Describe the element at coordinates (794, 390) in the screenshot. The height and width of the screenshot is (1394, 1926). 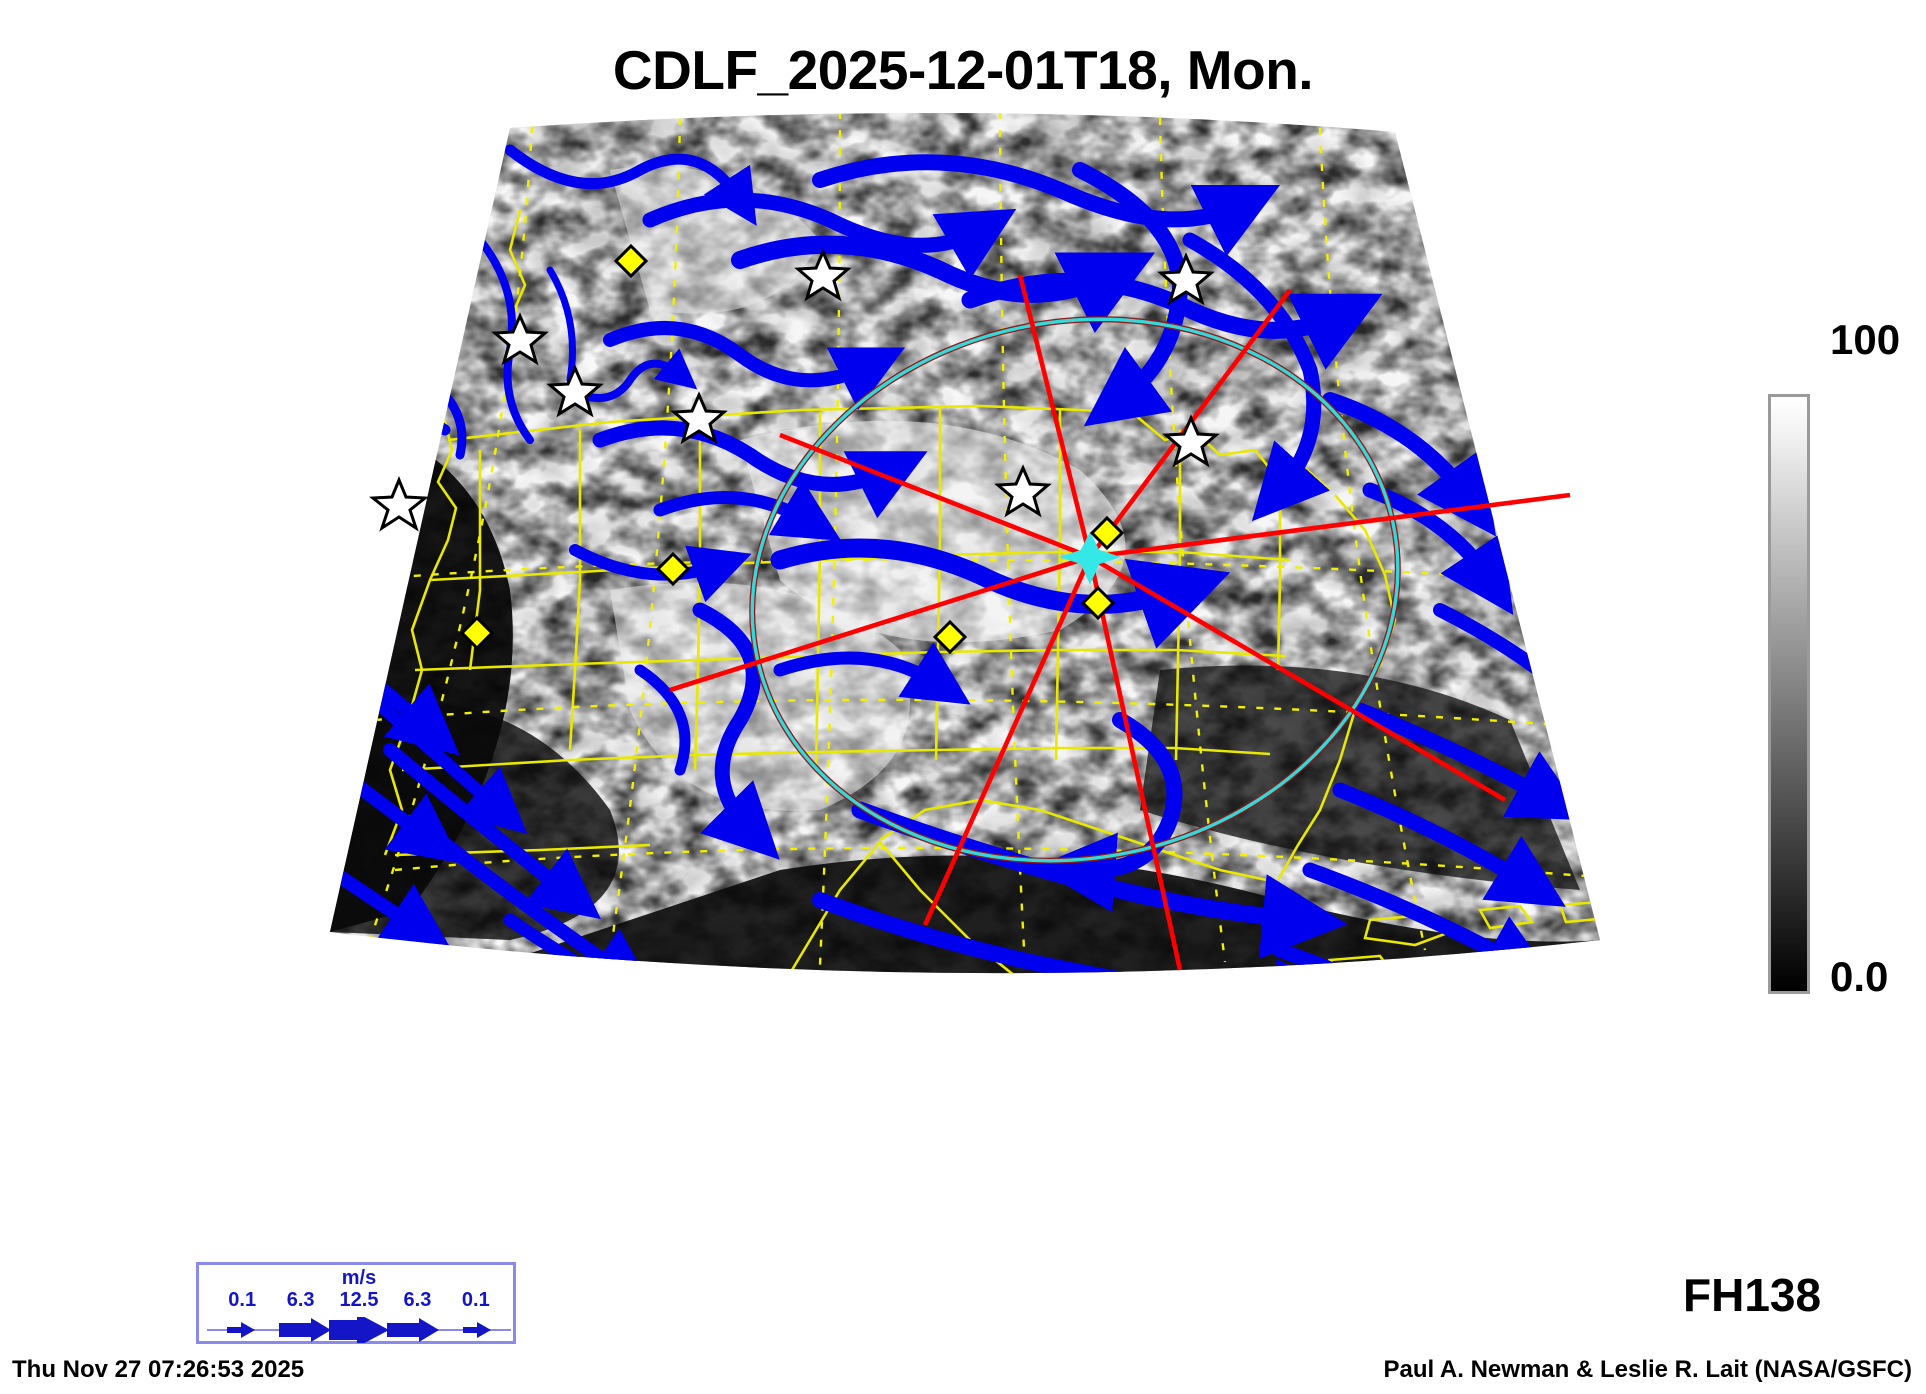
I see `star-markers-layer` at that location.